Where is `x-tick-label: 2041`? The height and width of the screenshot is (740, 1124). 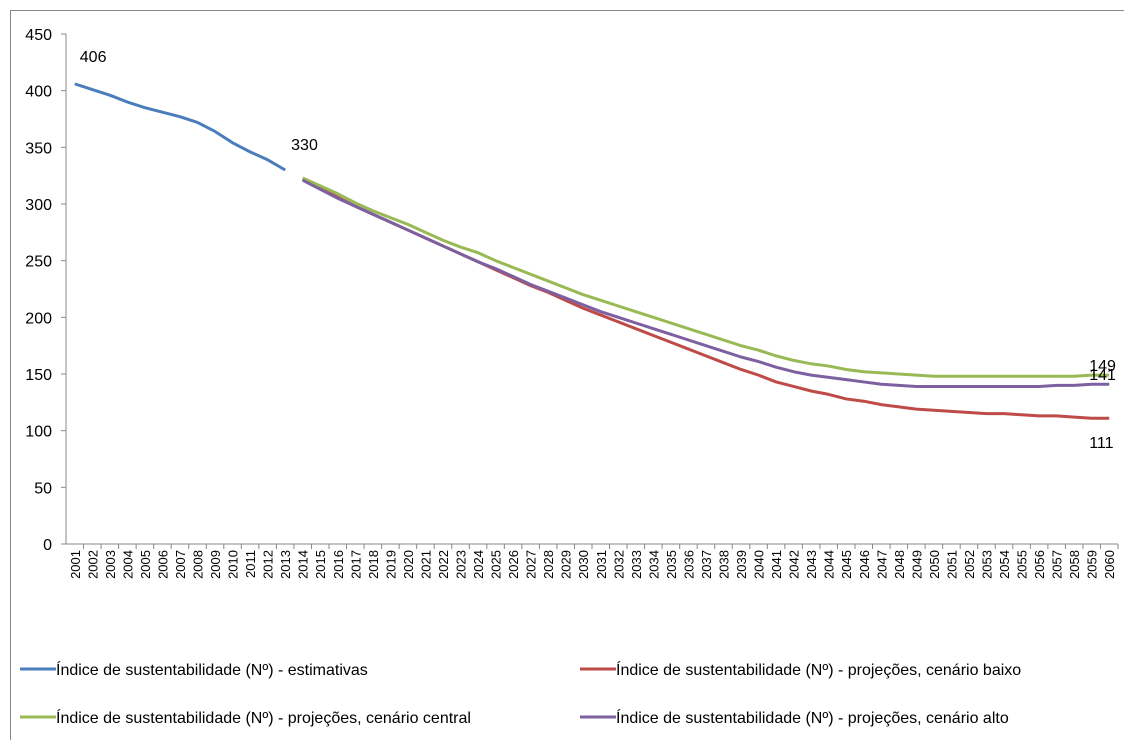
x-tick-label: 2041 is located at coordinates (776, 564).